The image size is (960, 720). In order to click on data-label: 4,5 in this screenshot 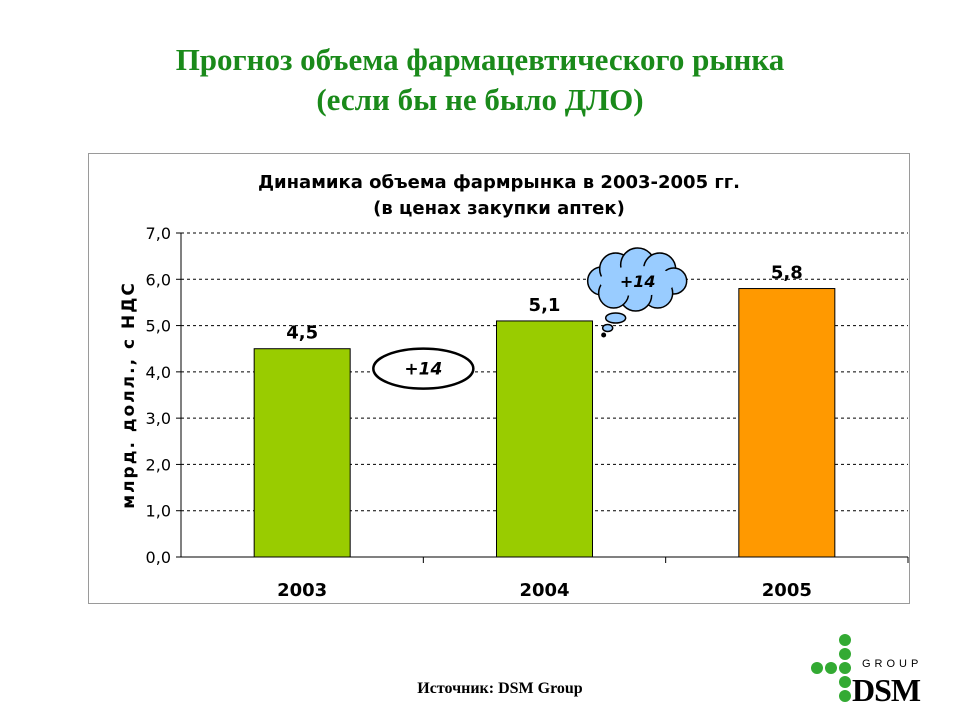, I will do `click(302, 333)`.